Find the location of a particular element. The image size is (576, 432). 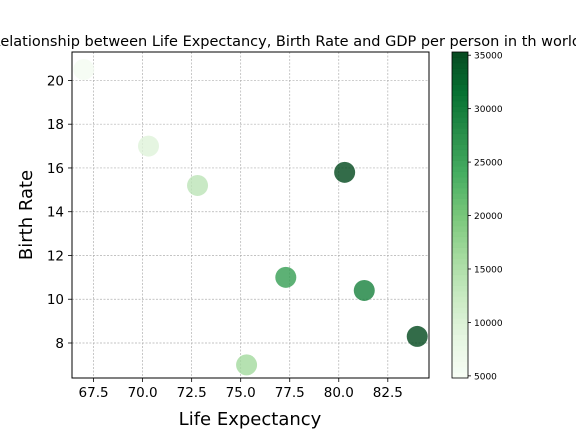

x-tick-label: 75.0 is located at coordinates (241, 393).